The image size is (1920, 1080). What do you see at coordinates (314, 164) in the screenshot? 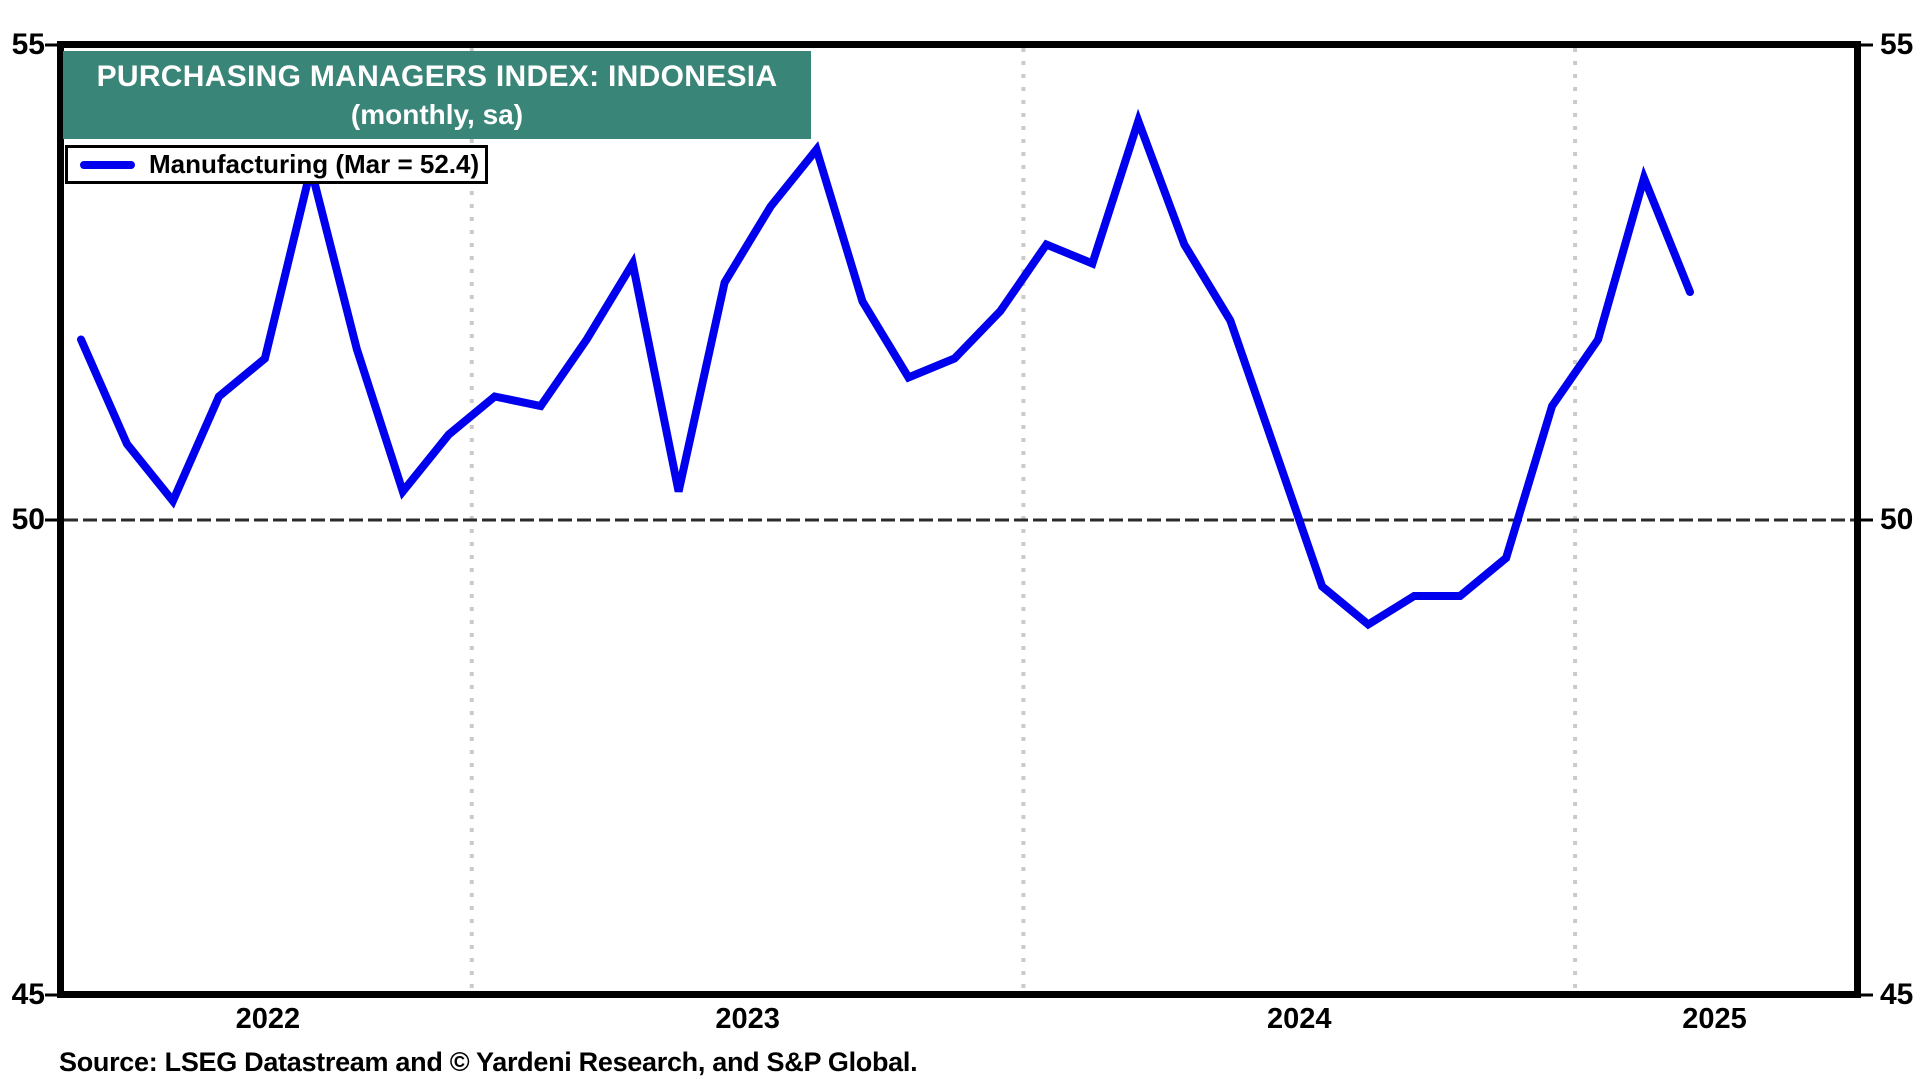
I see `legend-label: Manufacturing (Mar = 52.4)` at bounding box center [314, 164].